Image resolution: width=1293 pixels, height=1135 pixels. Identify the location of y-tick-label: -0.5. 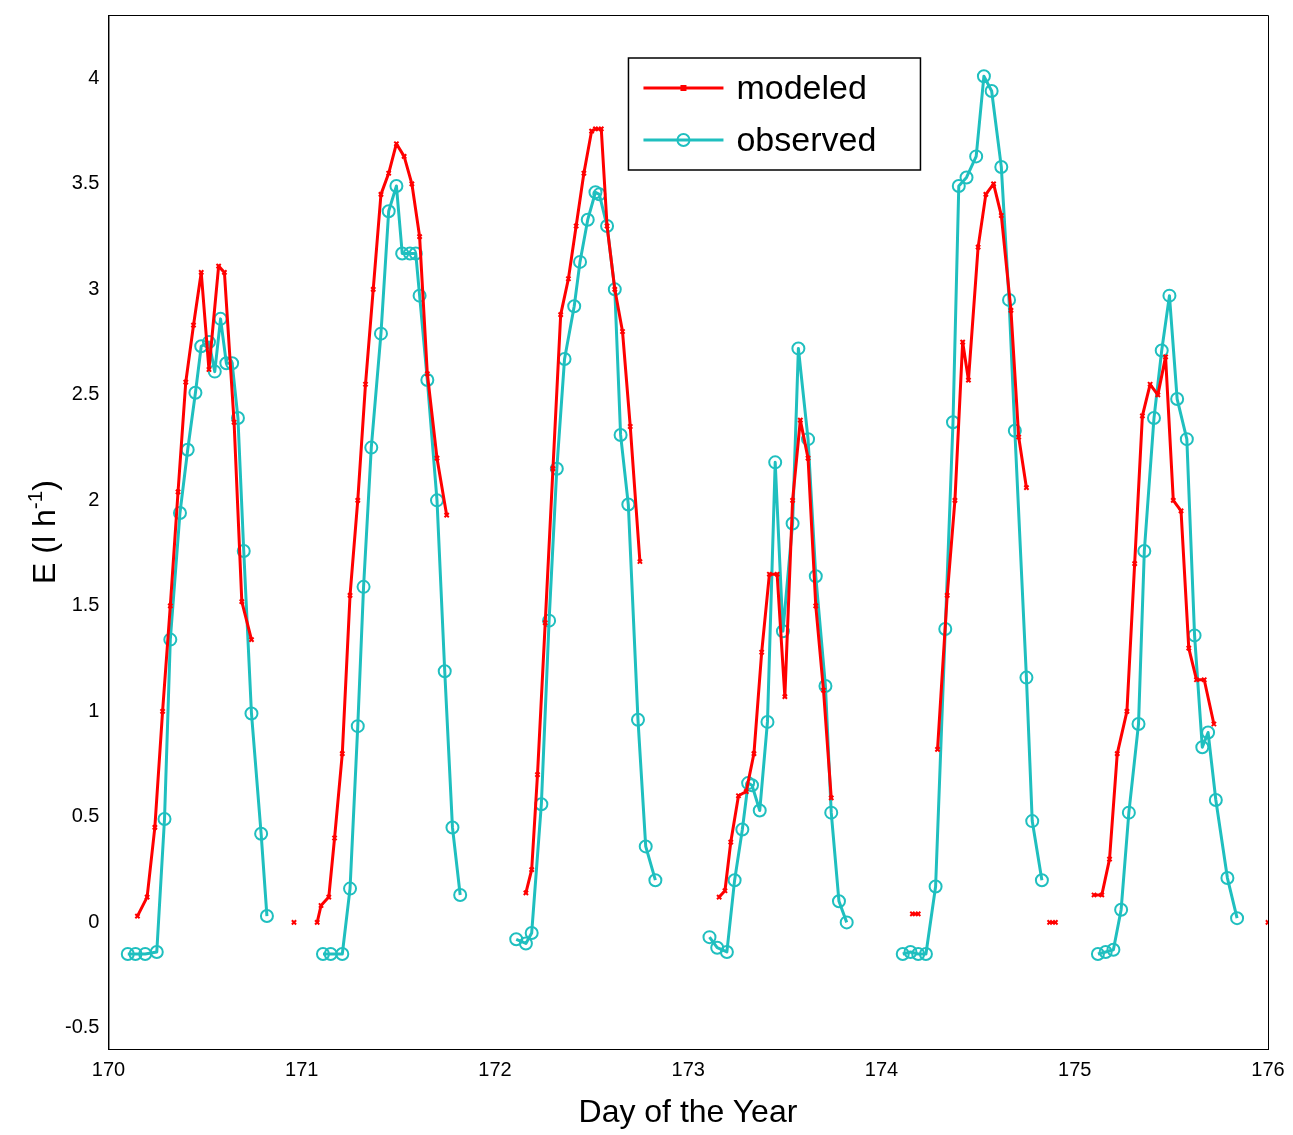
(82, 1026).